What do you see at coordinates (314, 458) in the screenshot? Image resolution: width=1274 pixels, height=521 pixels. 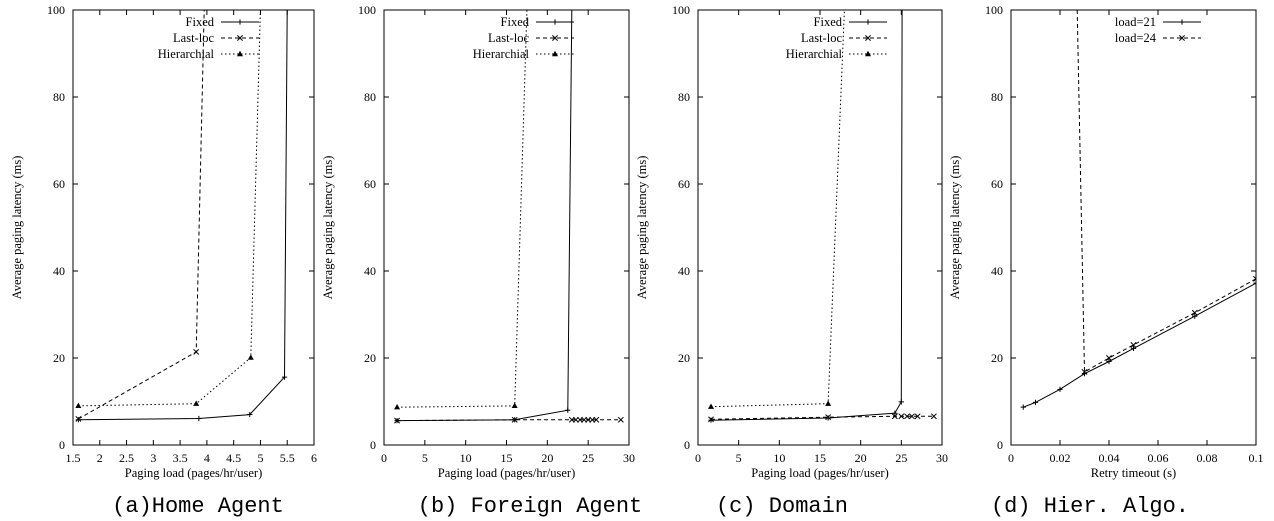 I see `x-tick-label: 6` at bounding box center [314, 458].